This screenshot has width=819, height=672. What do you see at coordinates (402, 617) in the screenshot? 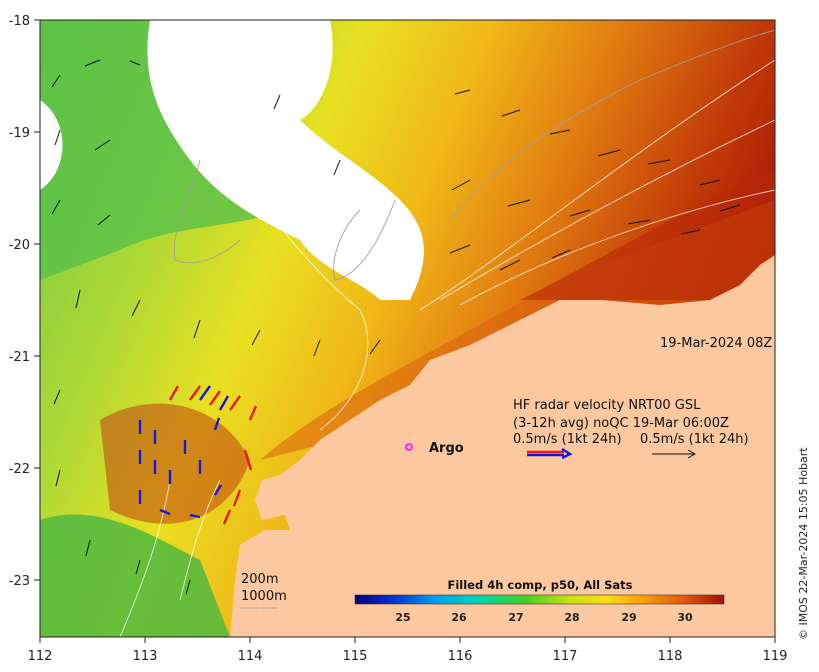
I see `colorbar-tick: 25` at bounding box center [402, 617].